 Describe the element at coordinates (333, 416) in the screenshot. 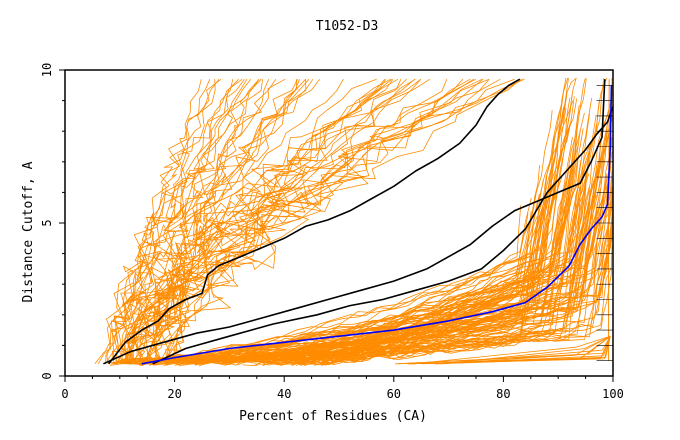

I see `x-axis-label: Percent of Residues (CA)` at that location.